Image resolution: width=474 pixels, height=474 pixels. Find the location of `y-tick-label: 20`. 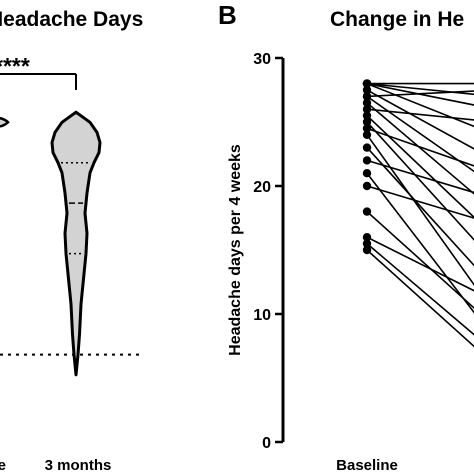

y-tick-label: 20 is located at coordinates (262, 187).